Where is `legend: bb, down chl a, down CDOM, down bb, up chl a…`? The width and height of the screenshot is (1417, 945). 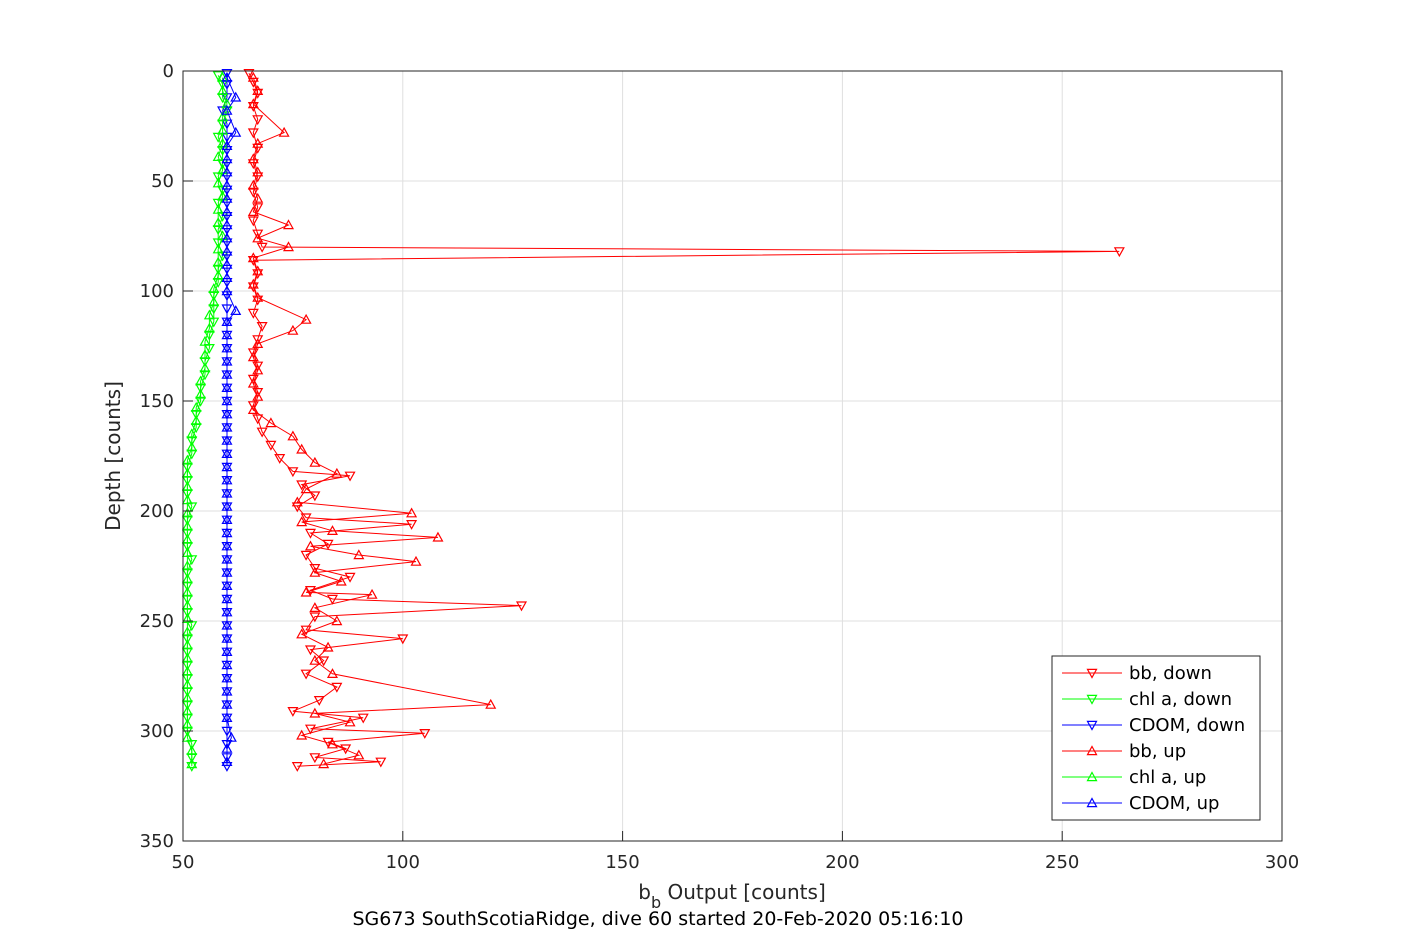
legend: bb, down chl a, down CDOM, down bb, up chl a… is located at coordinates (1156, 738).